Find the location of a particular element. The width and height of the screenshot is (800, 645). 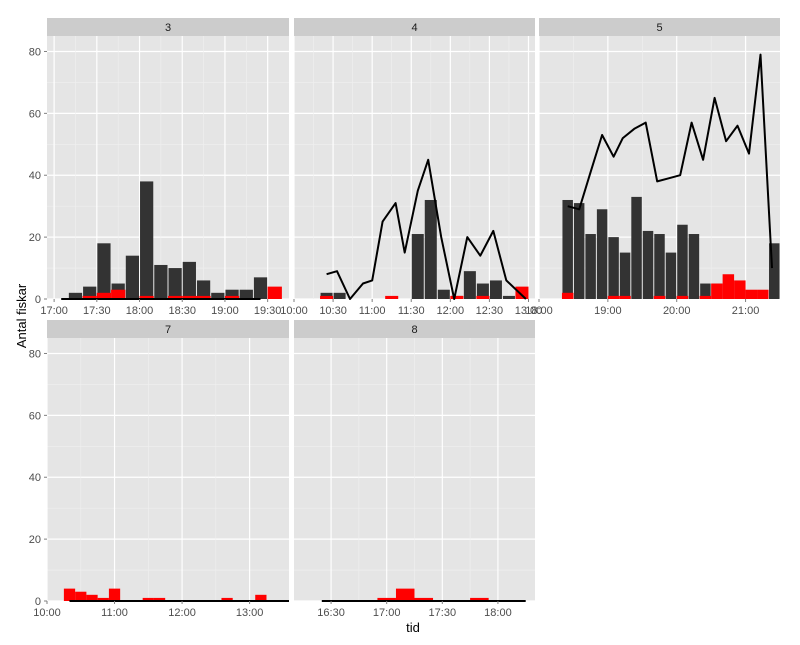

y-axis-title: Antal fiskar is located at coordinates (21, 315).